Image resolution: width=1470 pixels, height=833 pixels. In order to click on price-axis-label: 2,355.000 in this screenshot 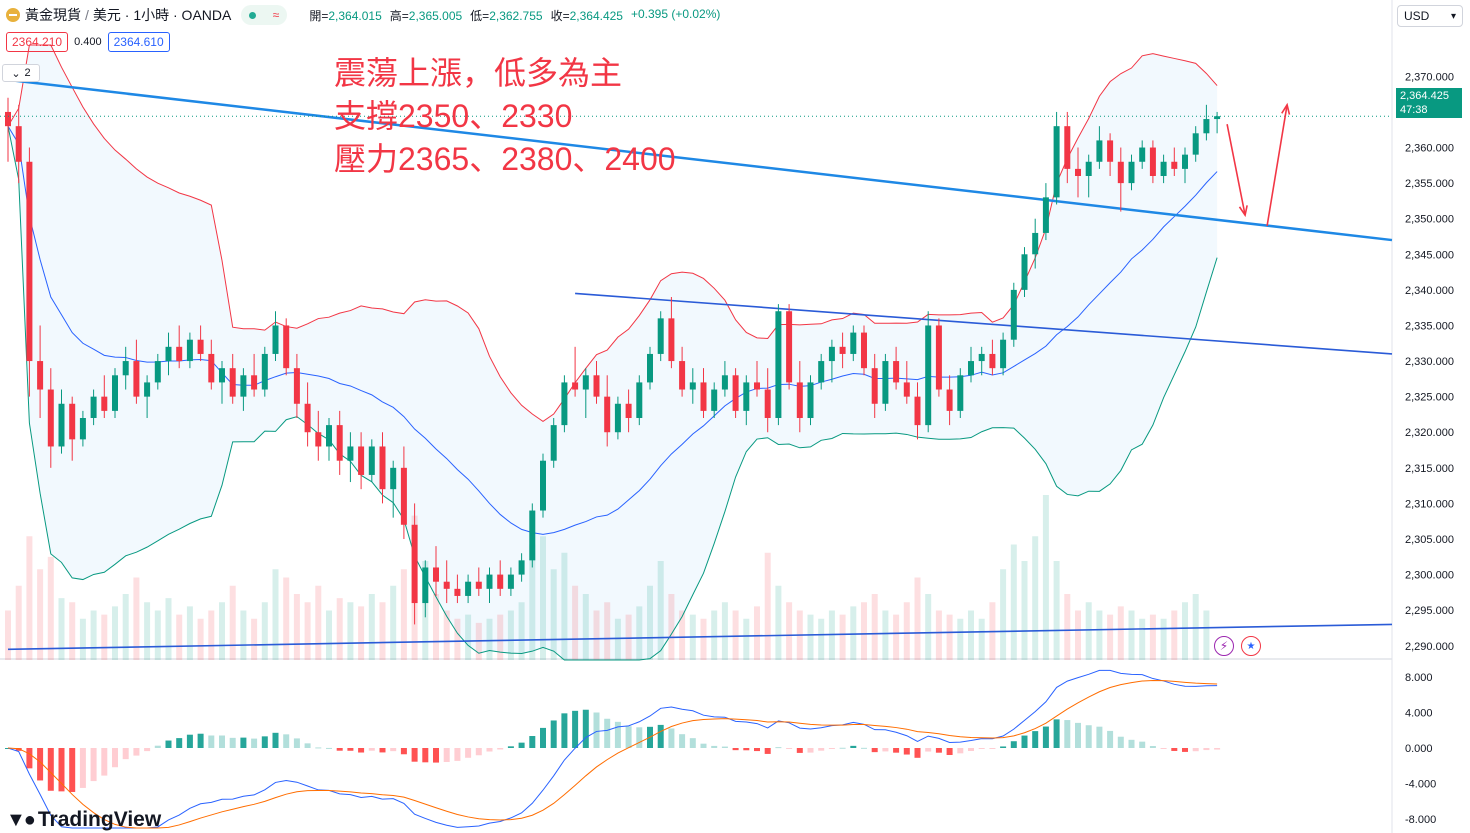, I will do `click(1429, 184)`.